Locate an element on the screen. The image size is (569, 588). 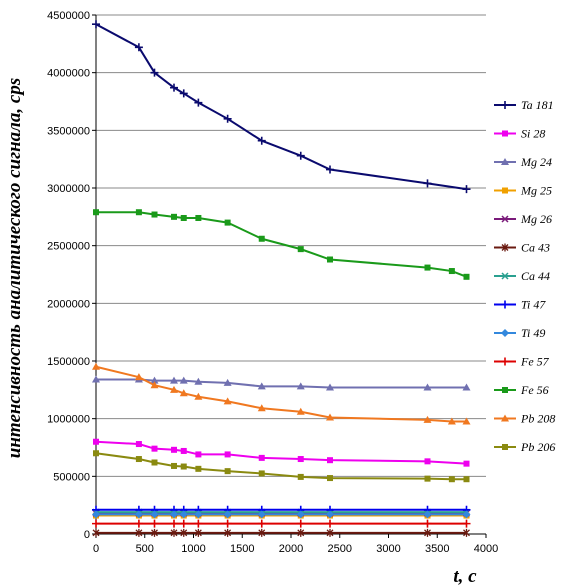
legend-label: Fe 56 is located at coordinates (534, 390).